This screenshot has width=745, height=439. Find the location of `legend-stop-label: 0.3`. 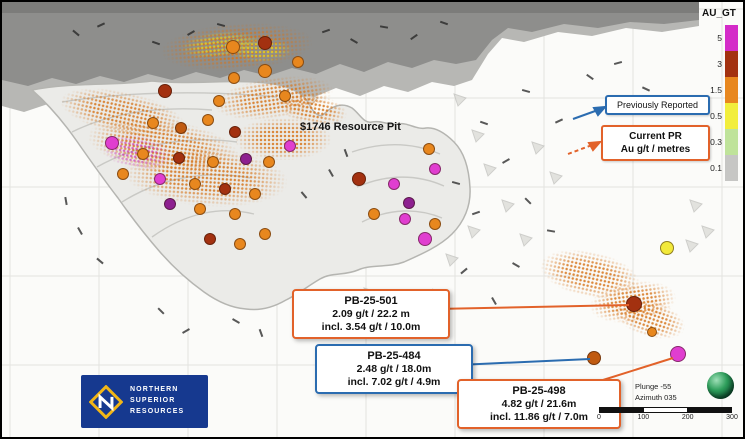

legend-stop-label: 0.3 is located at coordinates (716, 142).